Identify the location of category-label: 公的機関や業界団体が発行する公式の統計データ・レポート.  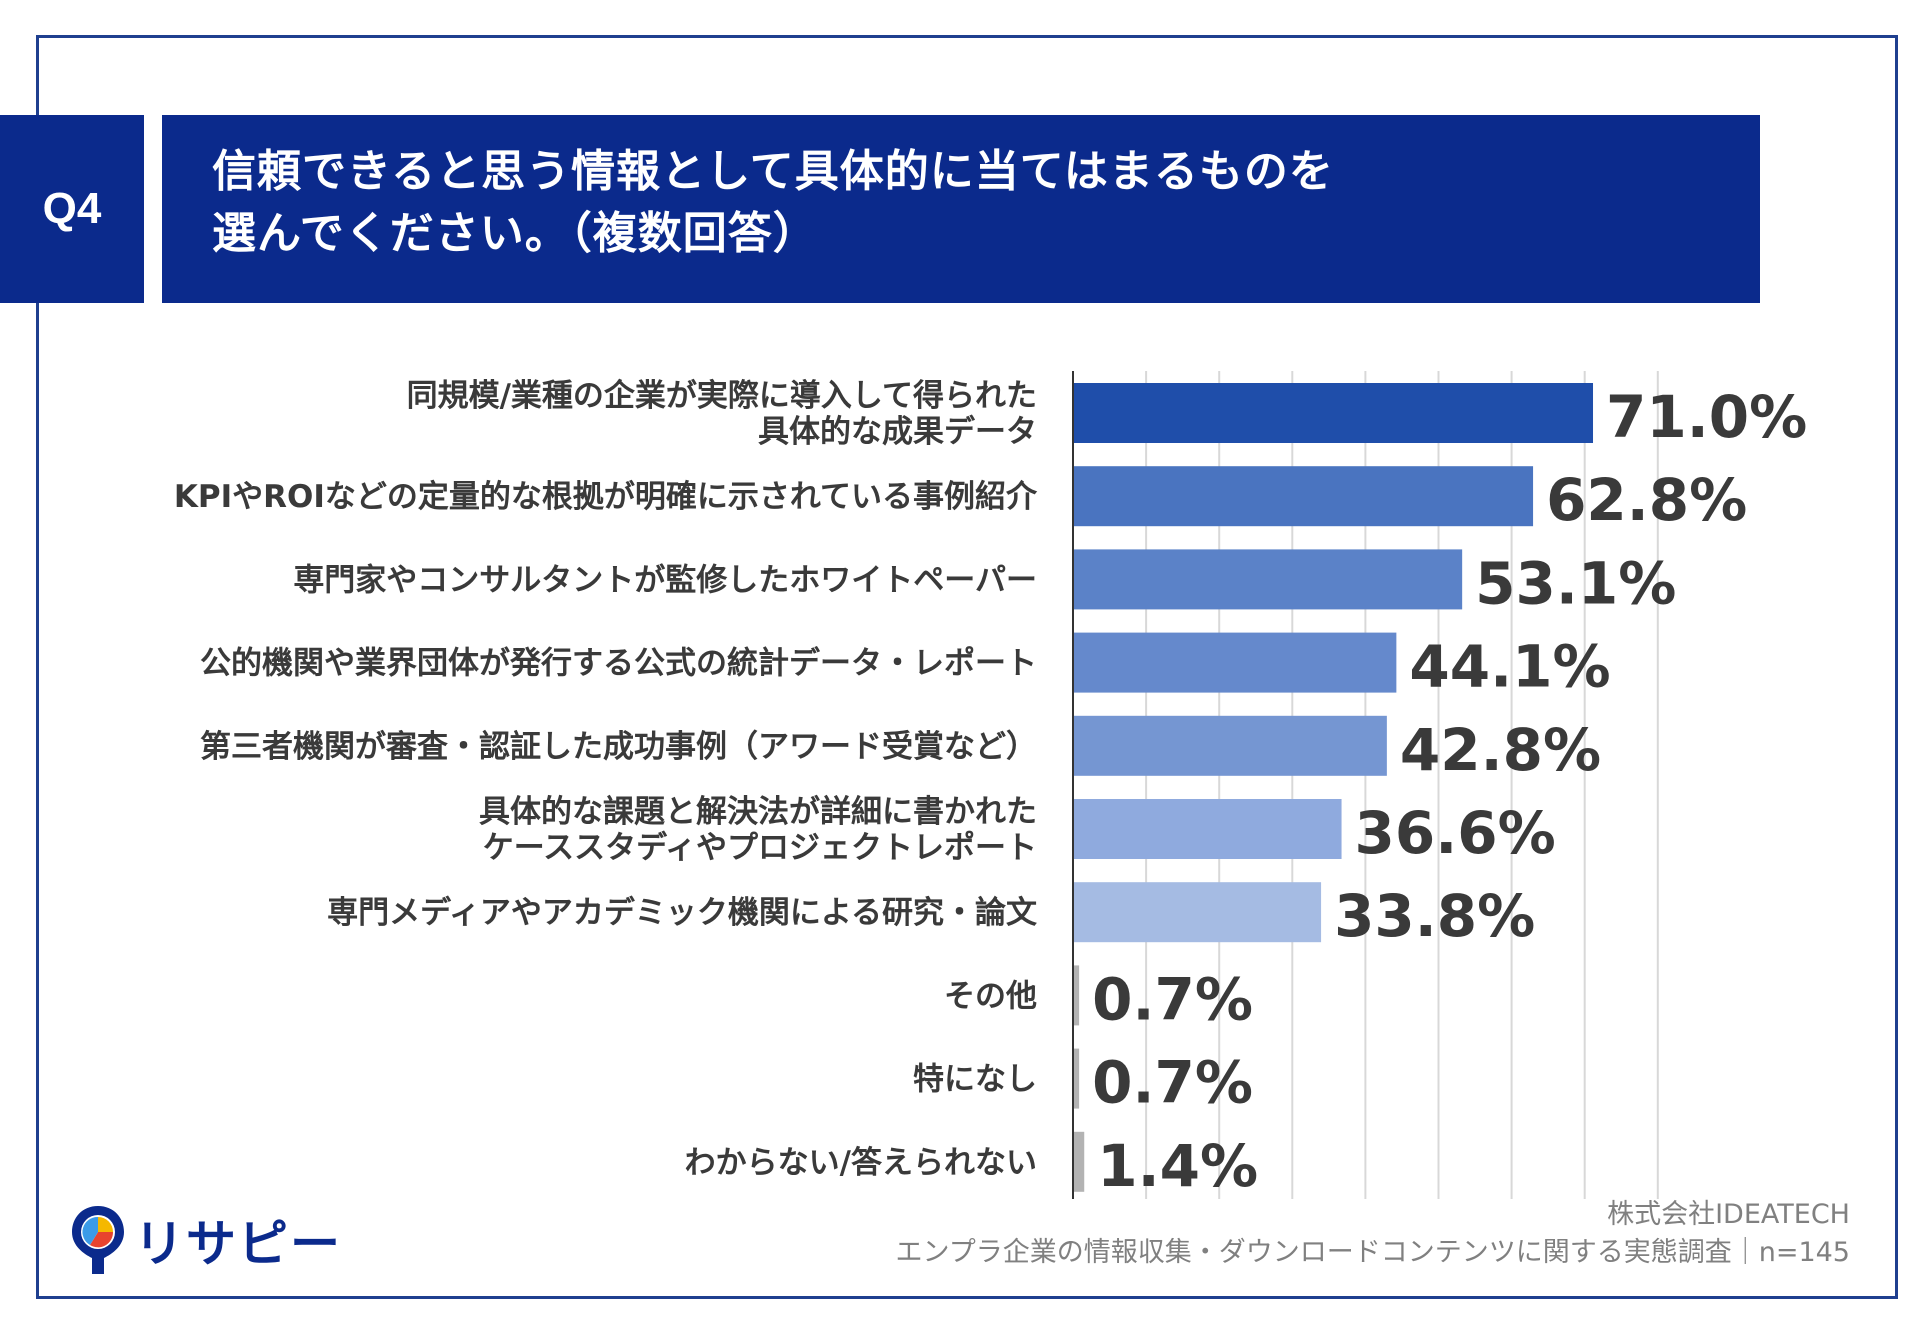
(618, 664).